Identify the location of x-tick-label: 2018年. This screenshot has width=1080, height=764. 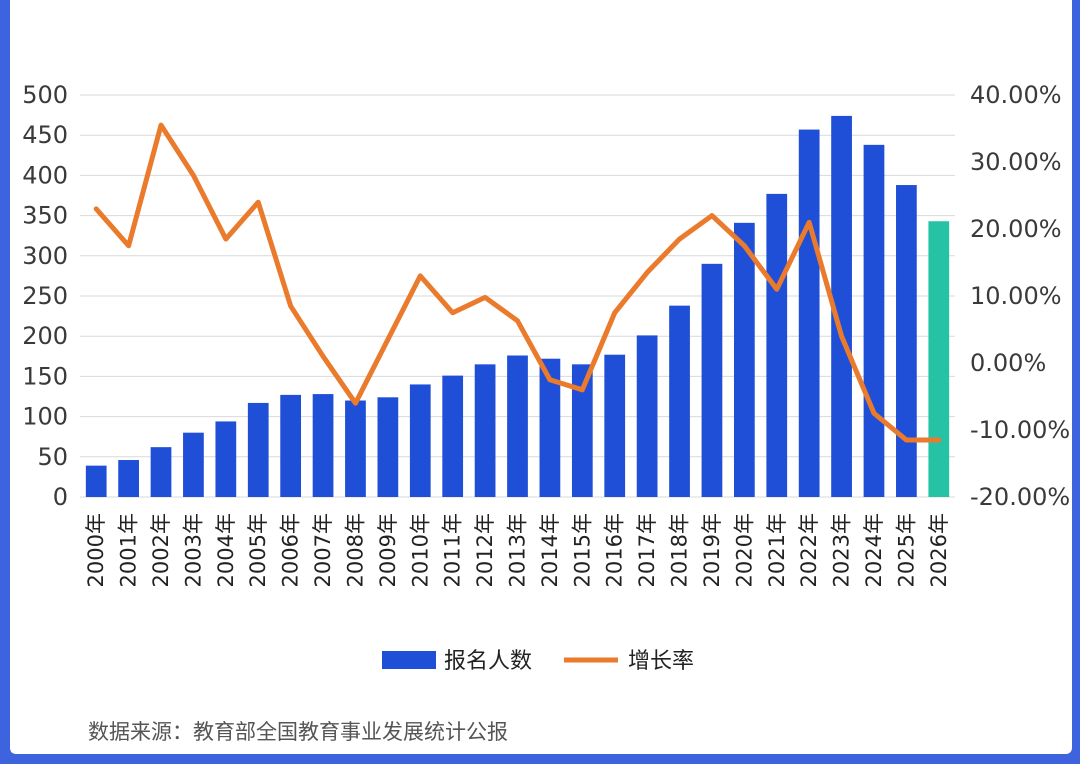
(680, 550).